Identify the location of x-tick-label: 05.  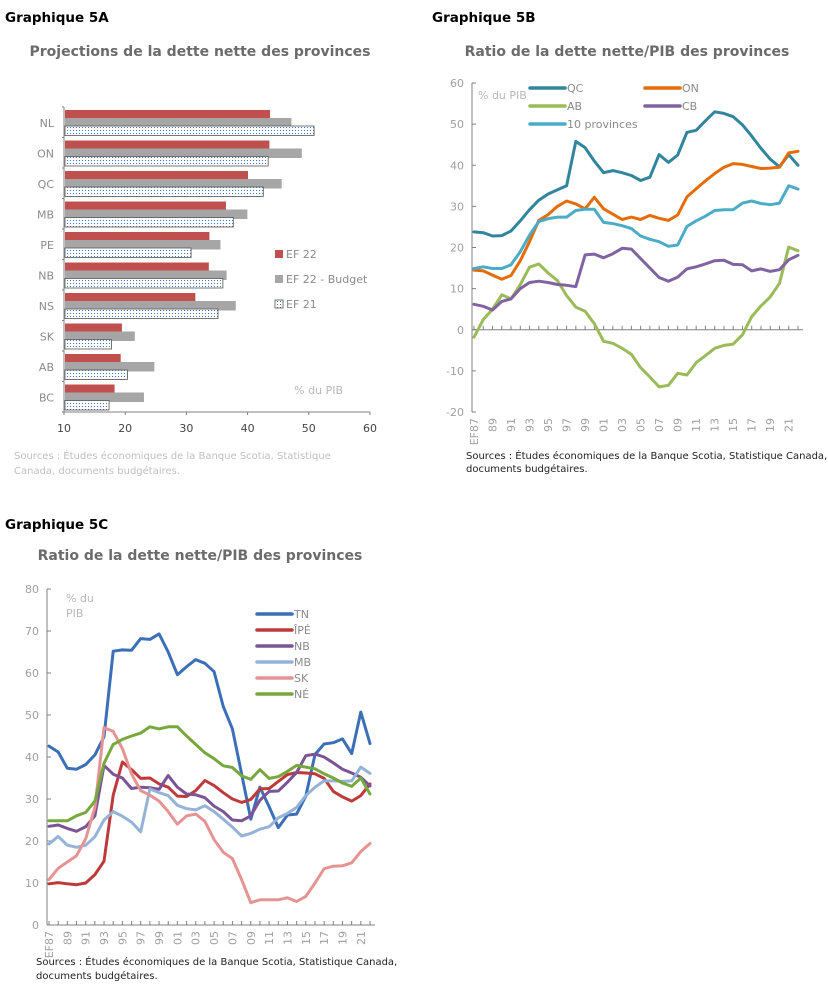
(641, 425).